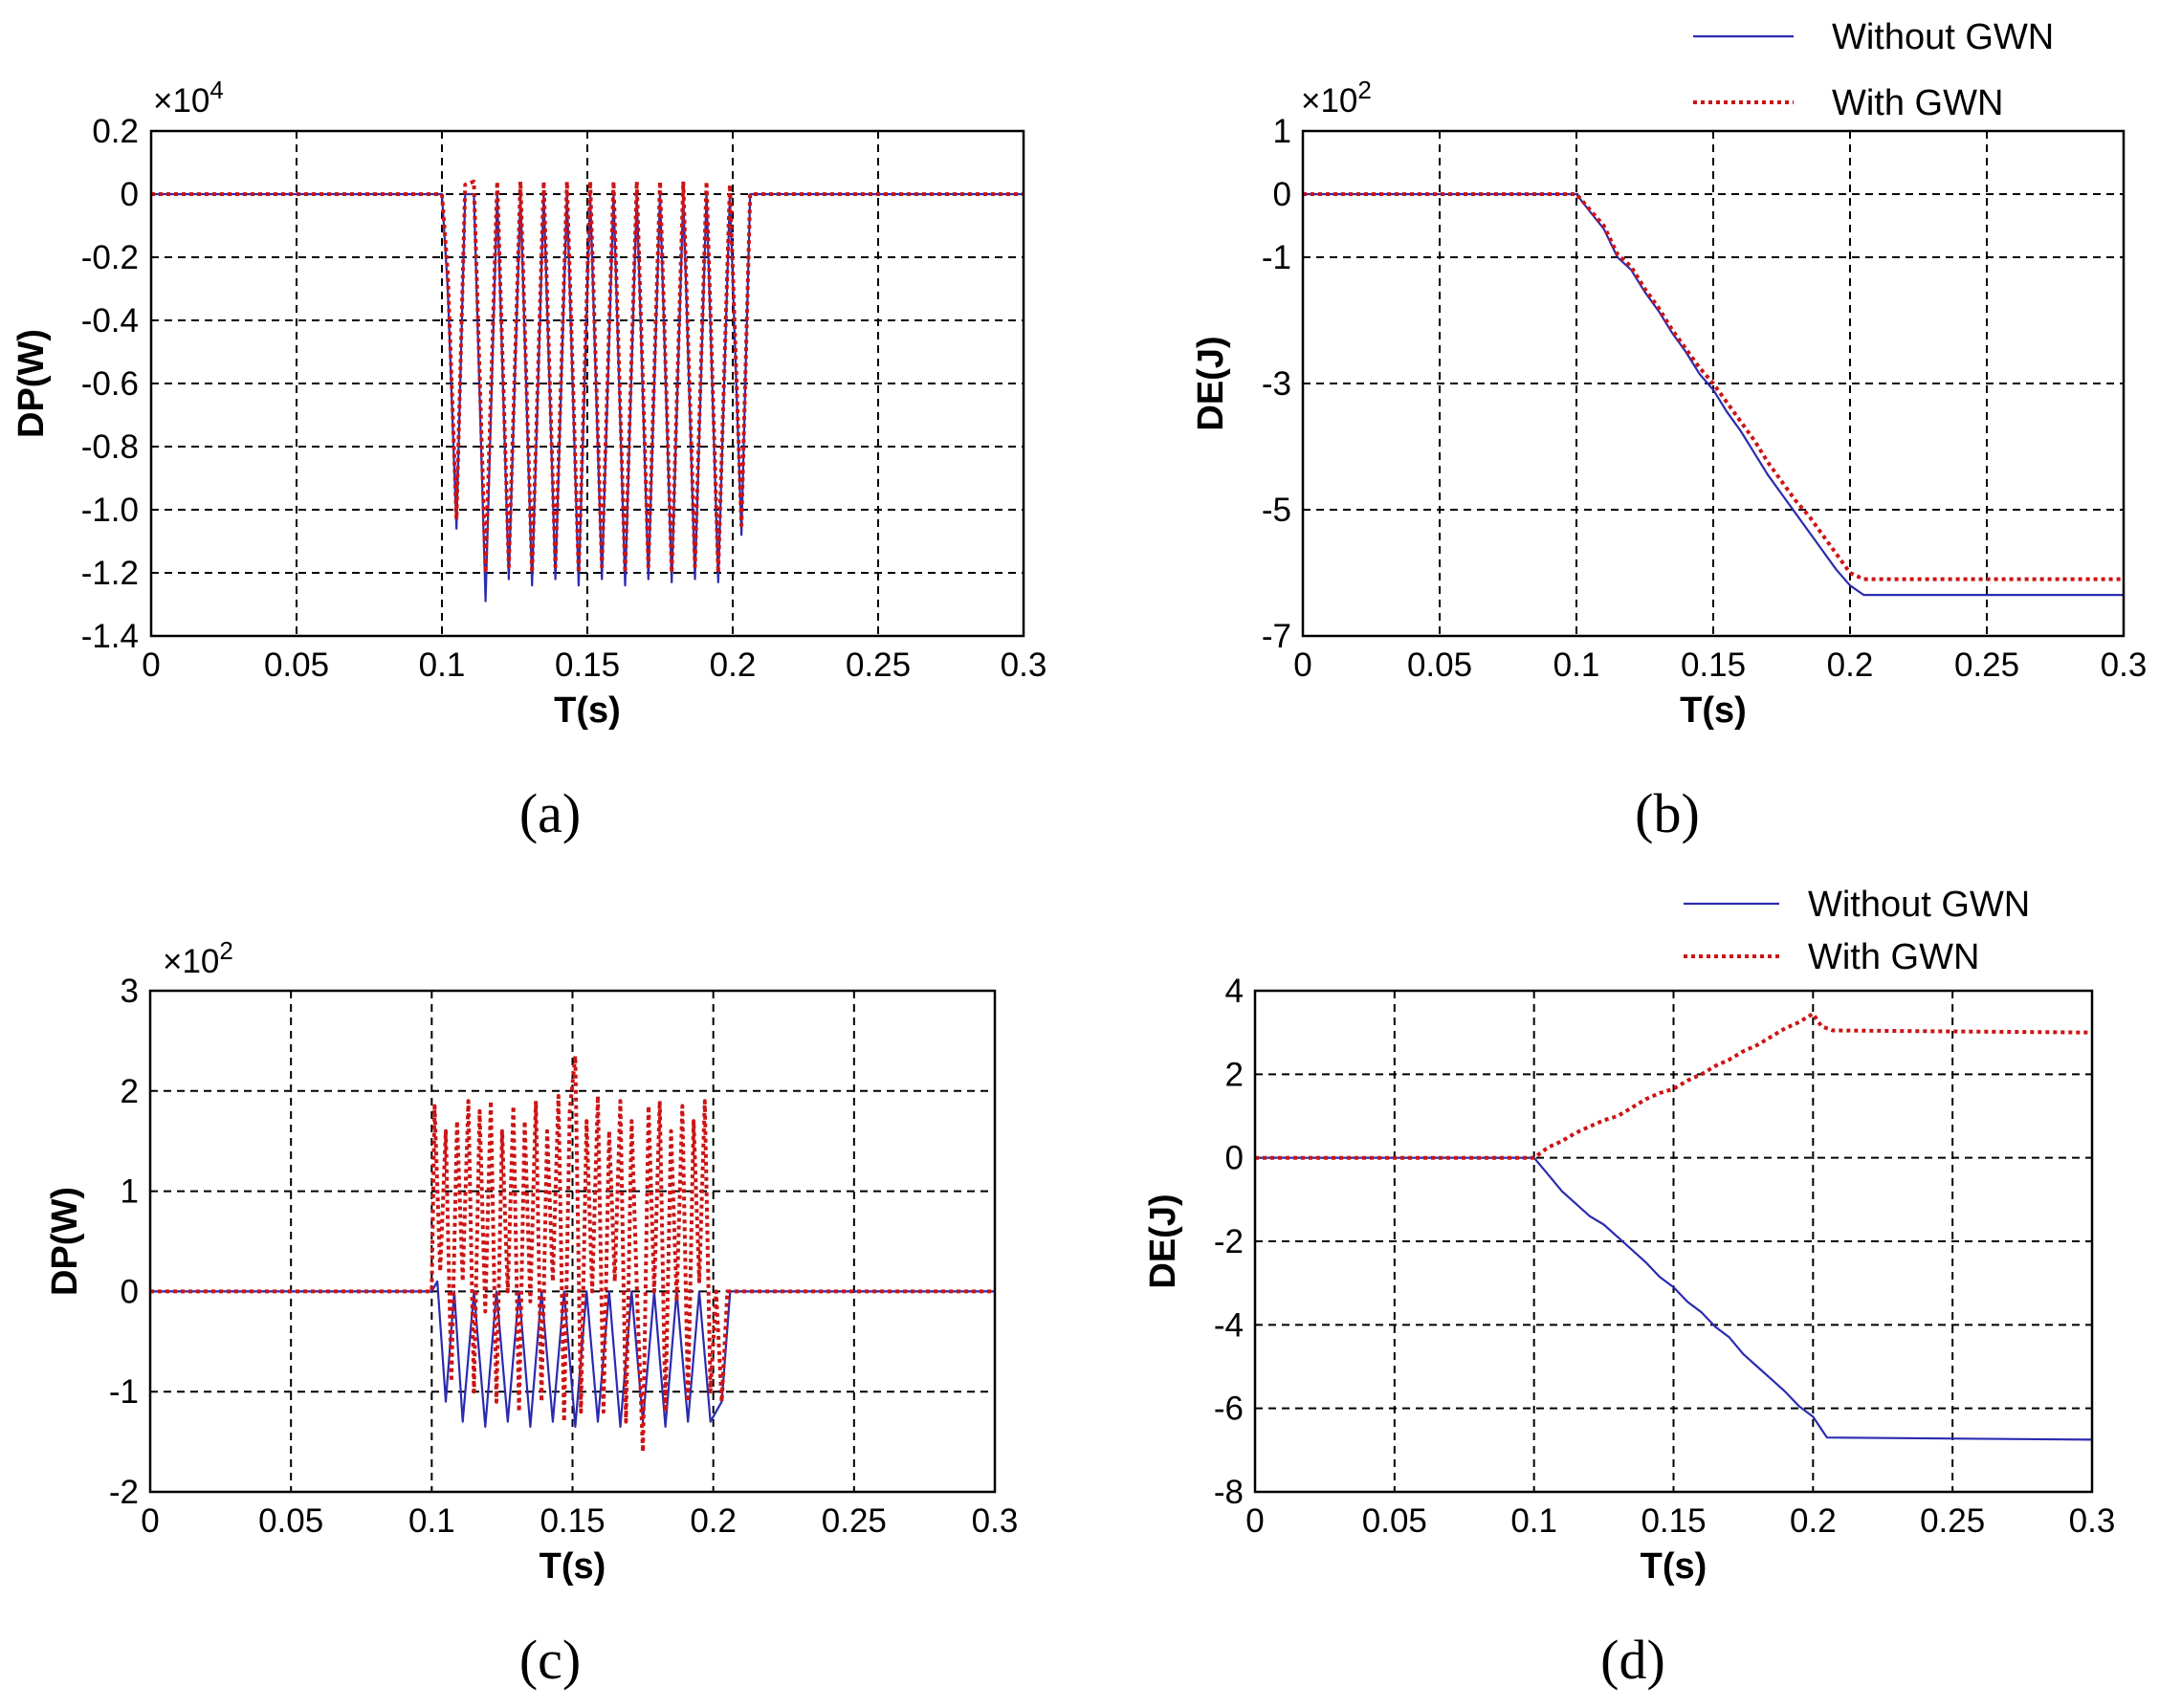  Describe the element at coordinates (130, 991) in the screenshot. I see `y-tick-label: 3` at that location.